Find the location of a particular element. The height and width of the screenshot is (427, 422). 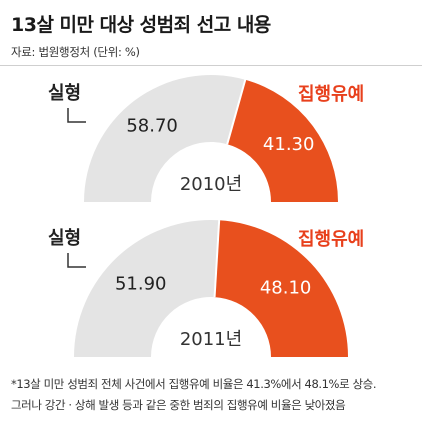

title-divider is located at coordinates (211, 65).